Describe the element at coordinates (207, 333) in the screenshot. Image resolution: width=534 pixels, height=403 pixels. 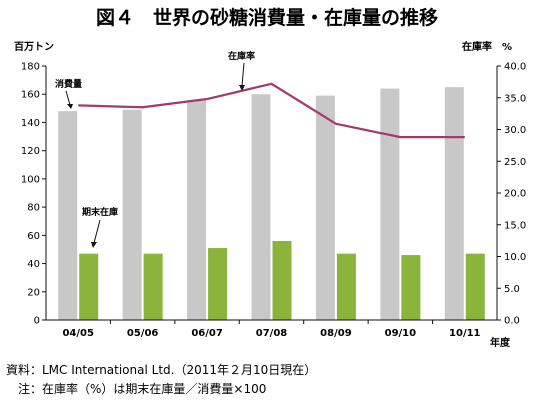
I see `category-label: 06/07` at that location.